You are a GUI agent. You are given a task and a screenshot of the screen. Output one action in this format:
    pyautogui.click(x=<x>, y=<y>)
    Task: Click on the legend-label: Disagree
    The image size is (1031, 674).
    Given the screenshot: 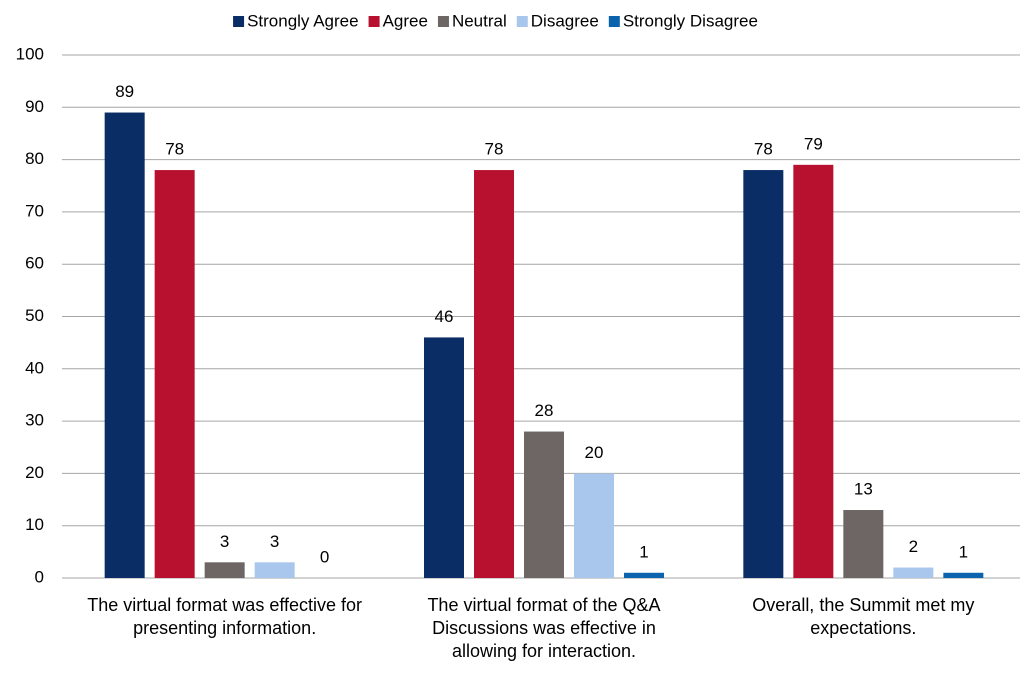 What is the action you would take?
    pyautogui.click(x=565, y=20)
    